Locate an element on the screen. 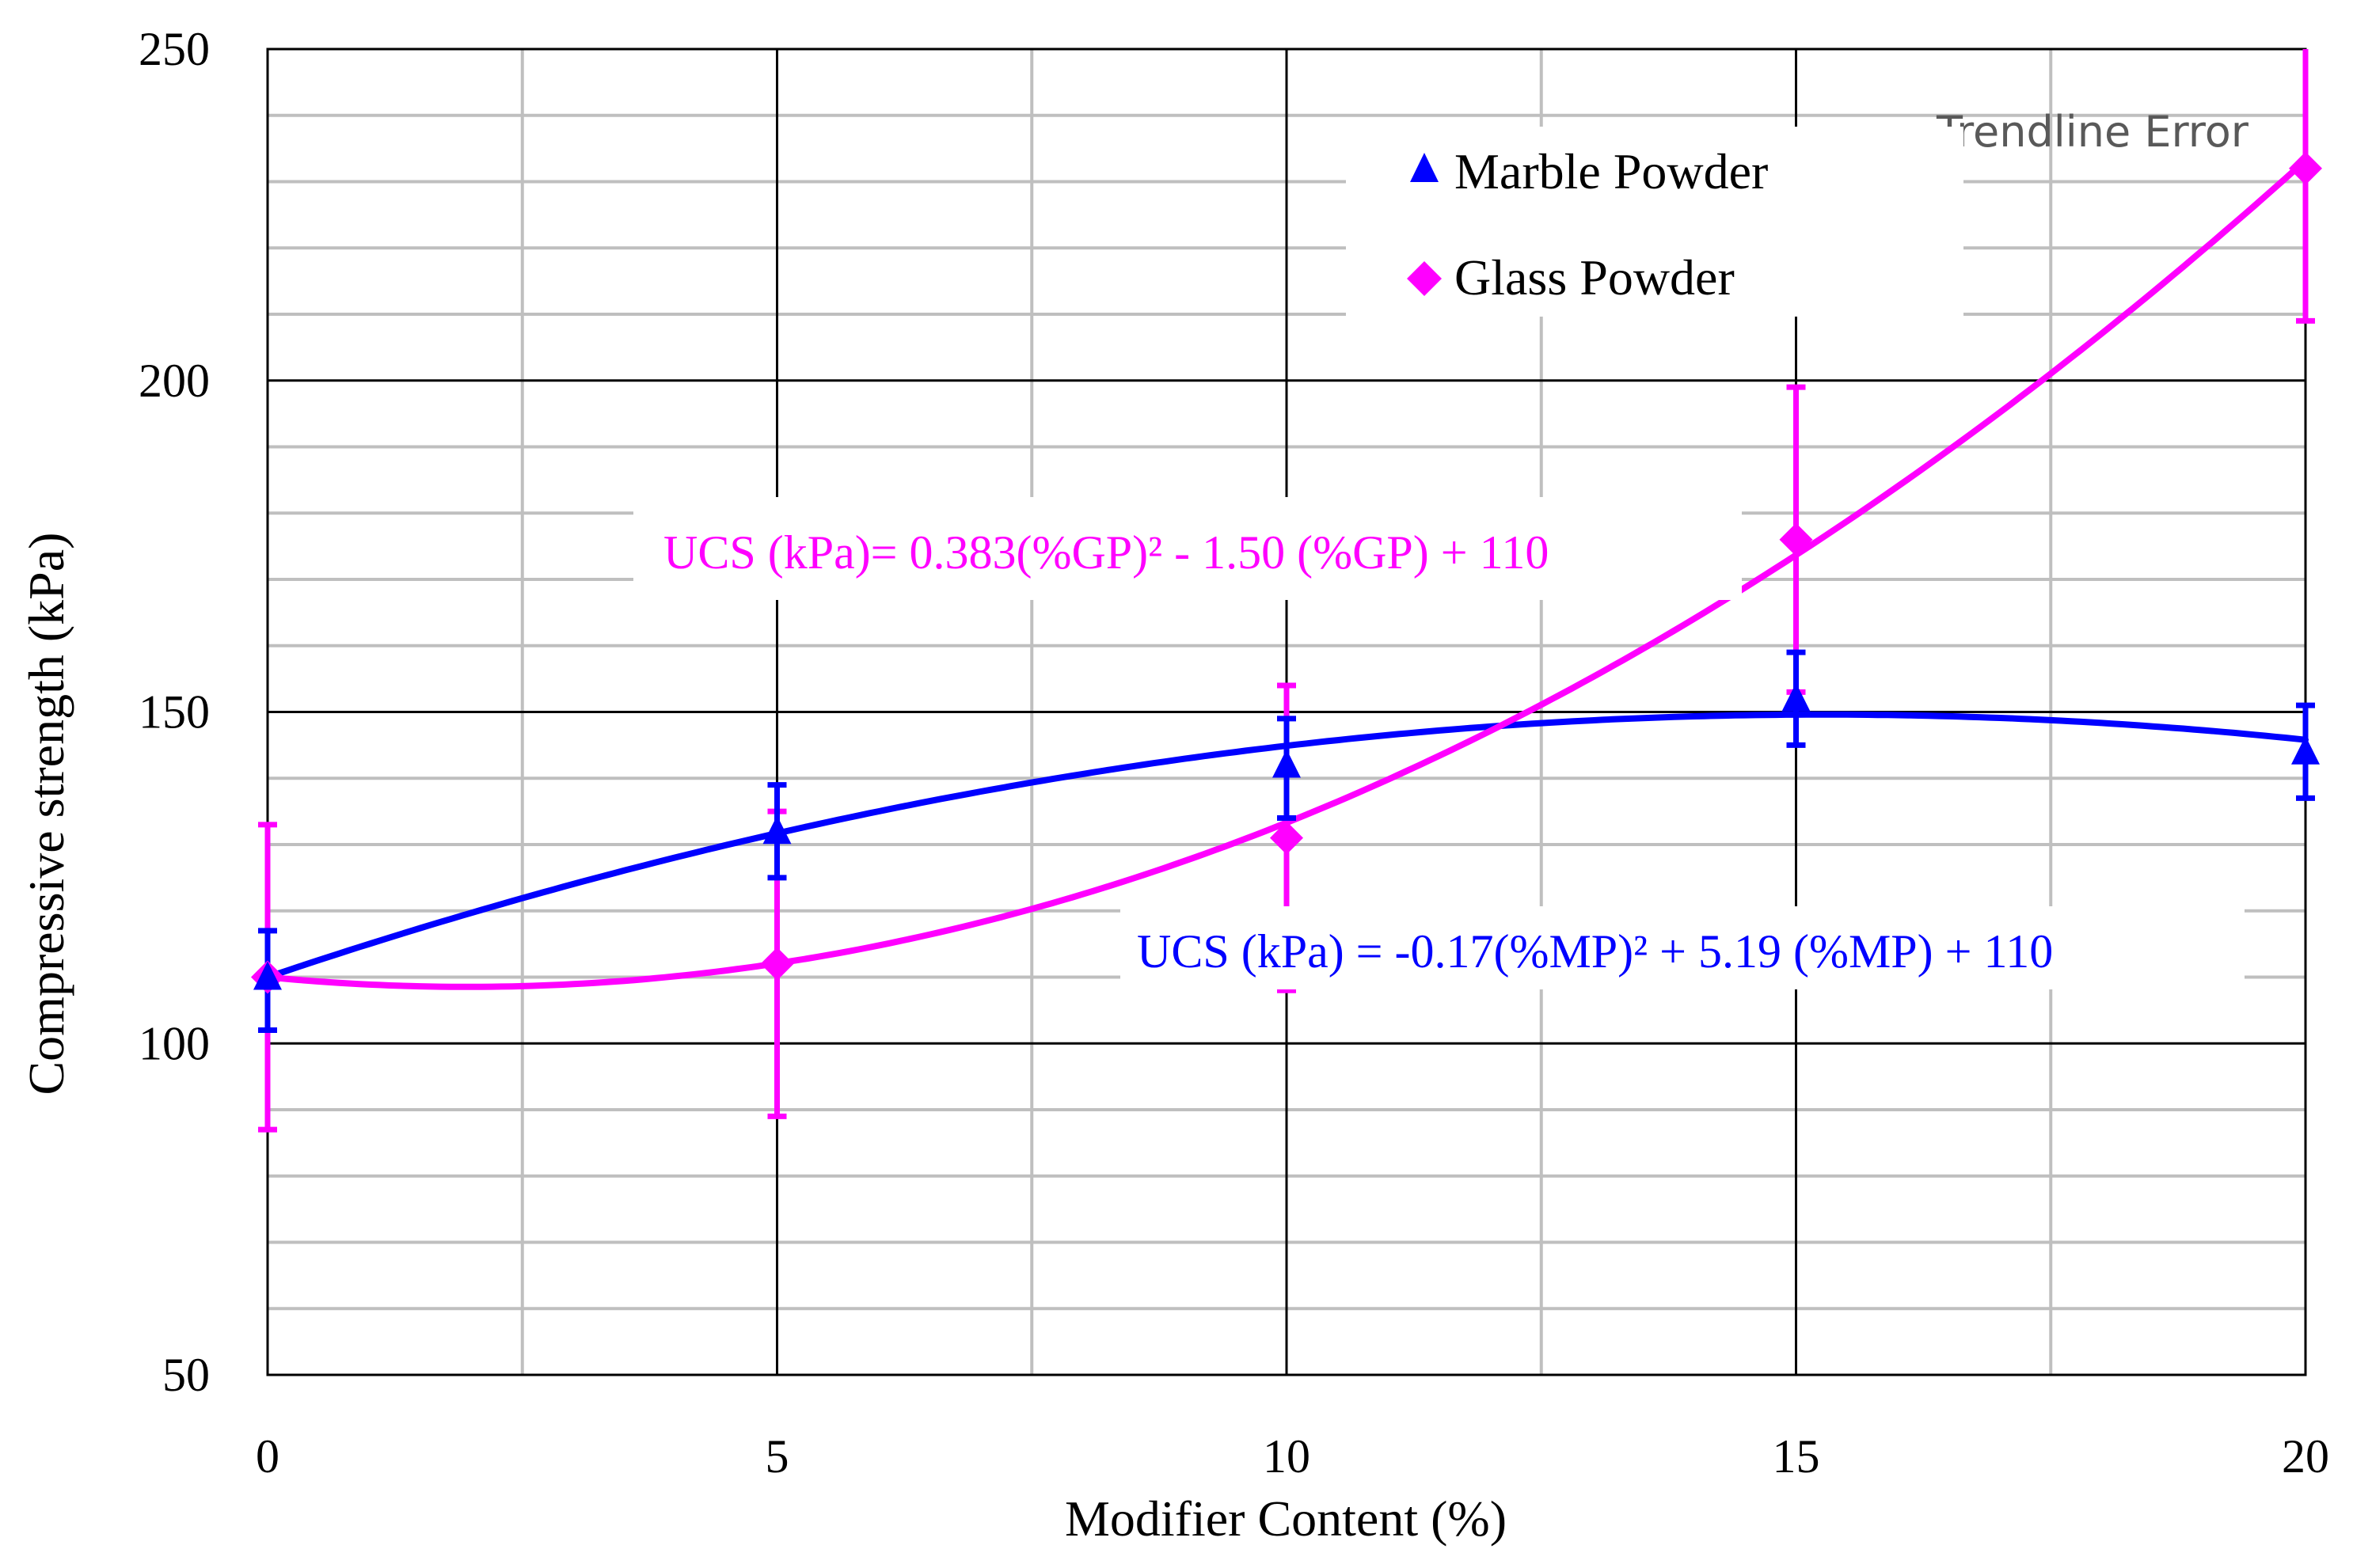  x-axis-title: Modifier Content (%) is located at coordinates (1286, 1518).